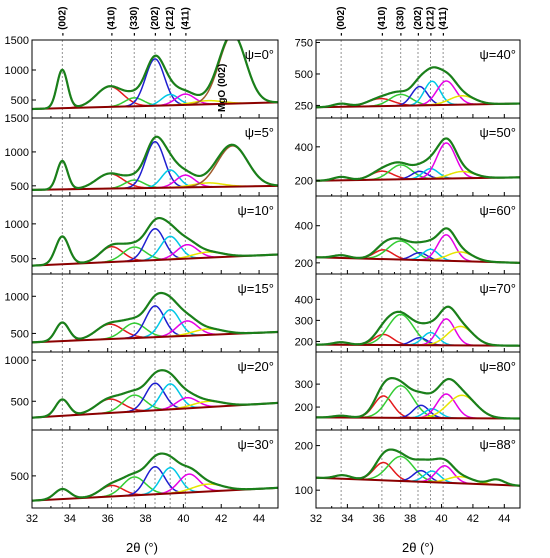 This screenshot has height=558, width=550. What do you see at coordinates (497, 54) in the screenshot?
I see `psi-label: ψ=40°` at bounding box center [497, 54].